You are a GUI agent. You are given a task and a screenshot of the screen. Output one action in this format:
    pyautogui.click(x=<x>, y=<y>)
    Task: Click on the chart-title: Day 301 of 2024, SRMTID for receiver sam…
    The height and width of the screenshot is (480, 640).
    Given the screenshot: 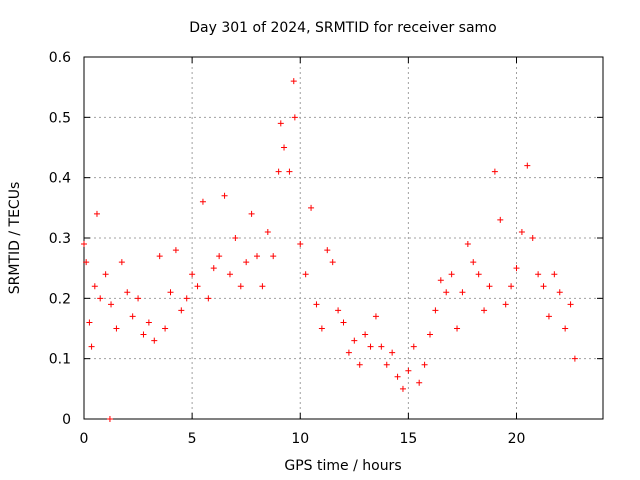 What is the action you would take?
    pyautogui.click(x=343, y=28)
    